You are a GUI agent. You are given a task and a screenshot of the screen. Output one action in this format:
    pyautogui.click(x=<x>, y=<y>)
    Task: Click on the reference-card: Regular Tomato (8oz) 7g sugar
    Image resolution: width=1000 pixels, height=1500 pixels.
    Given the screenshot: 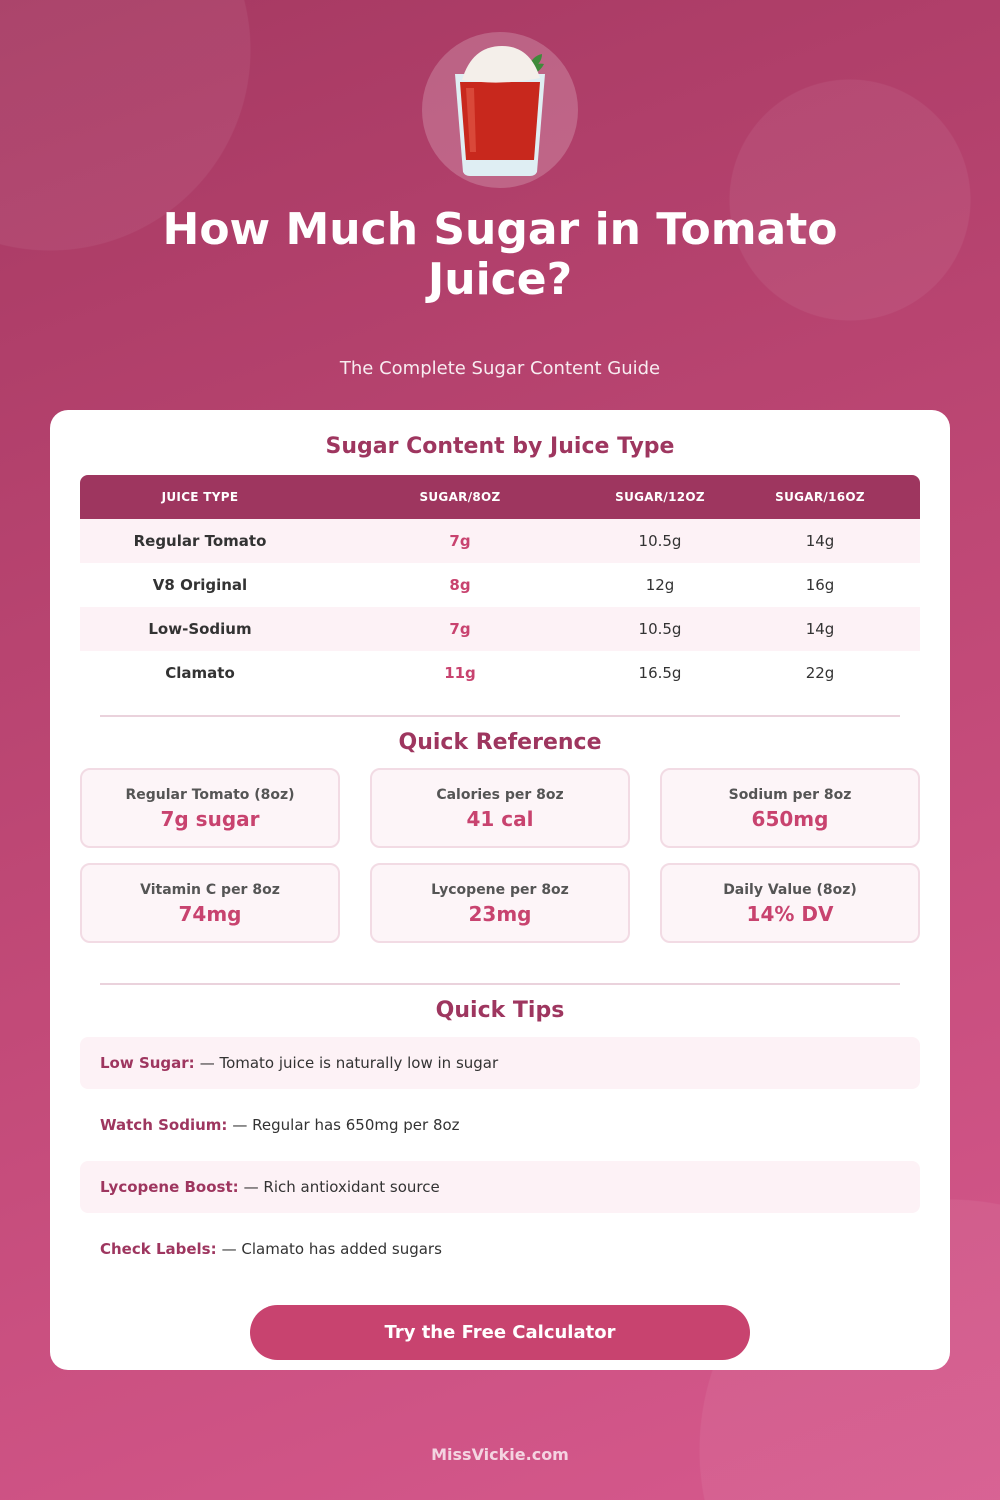 What is the action you would take?
    pyautogui.click(x=210, y=808)
    